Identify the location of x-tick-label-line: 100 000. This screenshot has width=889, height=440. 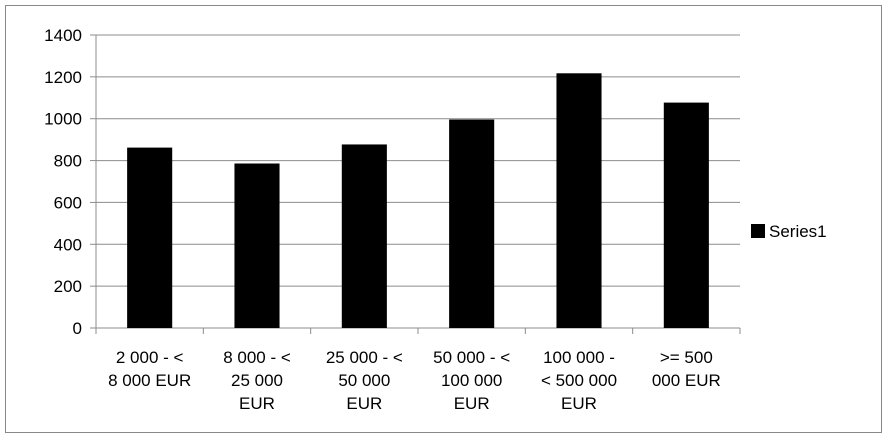
(471, 380).